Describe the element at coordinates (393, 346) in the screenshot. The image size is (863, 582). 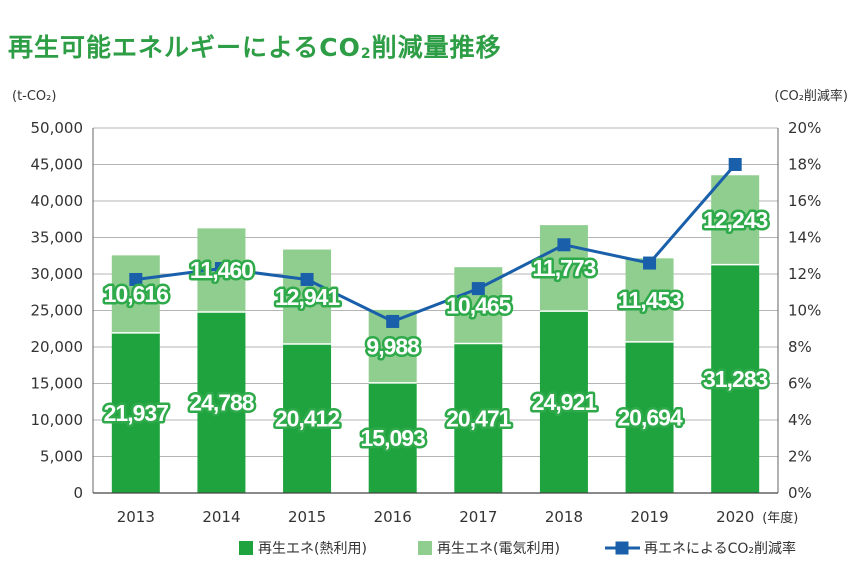
I see `data-label-electric: 9,988` at that location.